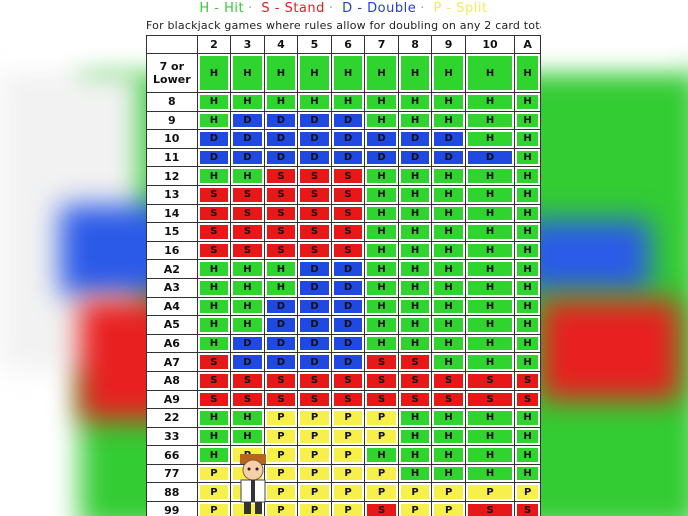 The height and width of the screenshot is (516, 688). What do you see at coordinates (343, 232) in the screenshot?
I see `table-row: 15 S S S S S H H H H H` at bounding box center [343, 232].